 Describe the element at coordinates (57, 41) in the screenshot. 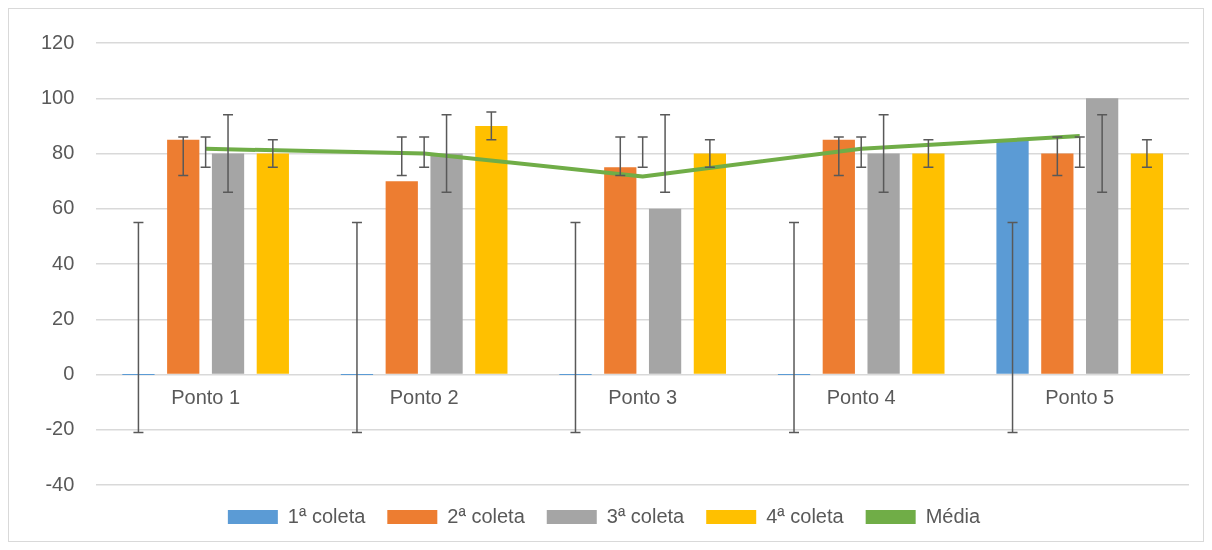

I see `y-tick-label: 120` at that location.